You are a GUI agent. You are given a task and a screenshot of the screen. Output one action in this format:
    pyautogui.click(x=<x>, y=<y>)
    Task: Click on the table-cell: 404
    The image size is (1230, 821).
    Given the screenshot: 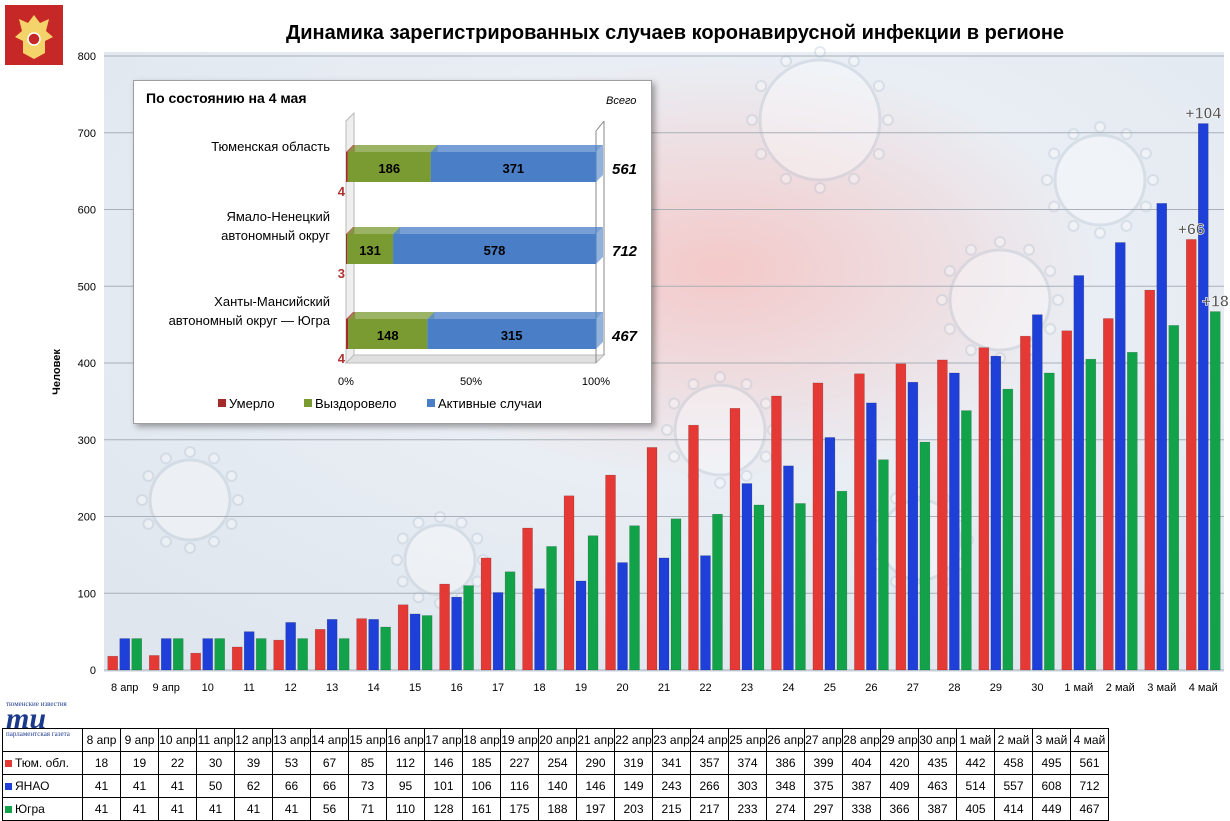 What is the action you would take?
    pyautogui.click(x=861, y=763)
    